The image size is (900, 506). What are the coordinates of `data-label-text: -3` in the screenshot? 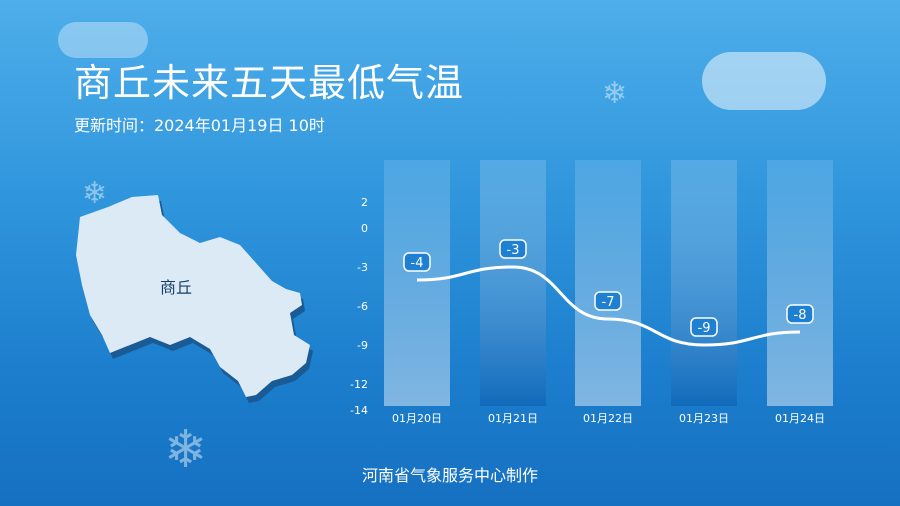 It's located at (513, 250).